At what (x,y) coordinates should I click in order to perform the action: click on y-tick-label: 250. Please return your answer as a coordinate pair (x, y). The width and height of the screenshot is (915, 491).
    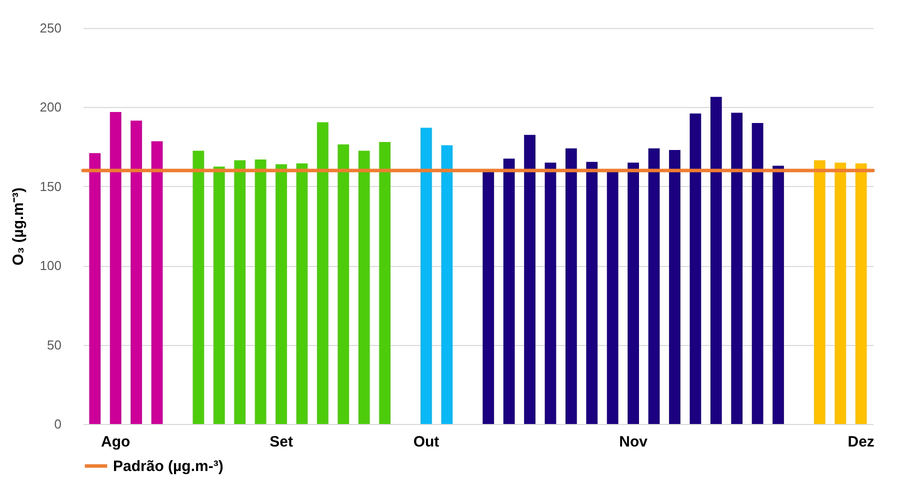
    Looking at the image, I should click on (51, 28).